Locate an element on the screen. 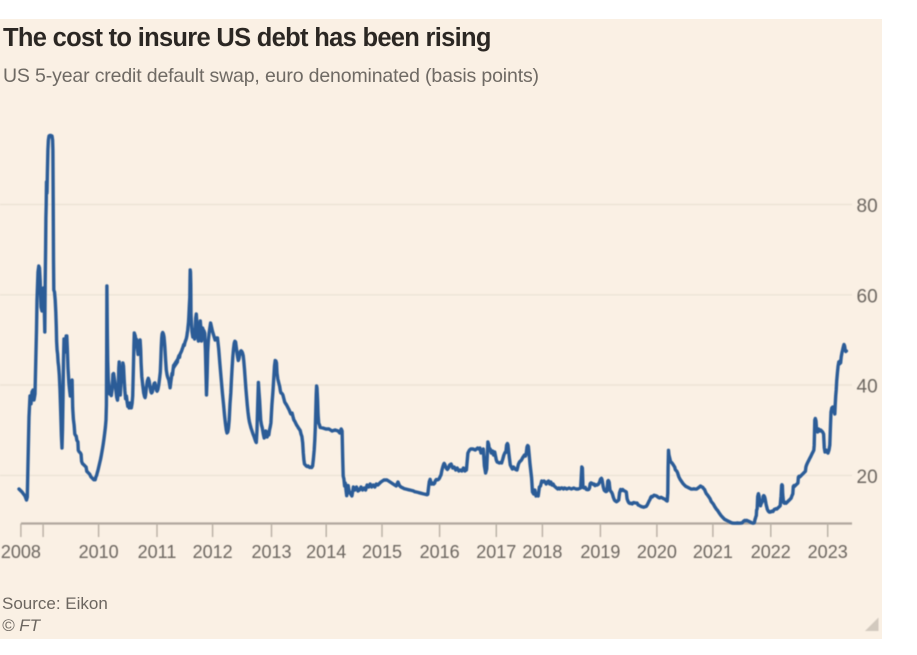  svg-text: 80 is located at coordinates (867, 206).